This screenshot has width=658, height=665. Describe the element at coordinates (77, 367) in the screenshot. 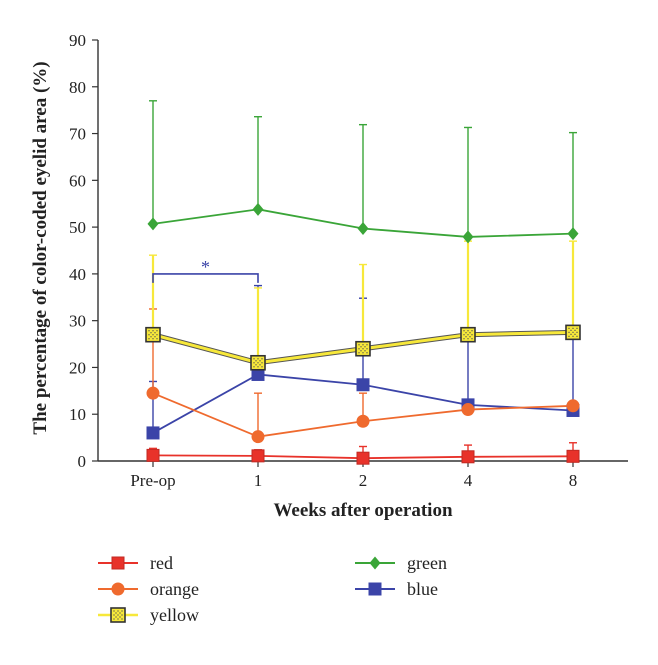

I see `y-tick-label: 20` at that location.